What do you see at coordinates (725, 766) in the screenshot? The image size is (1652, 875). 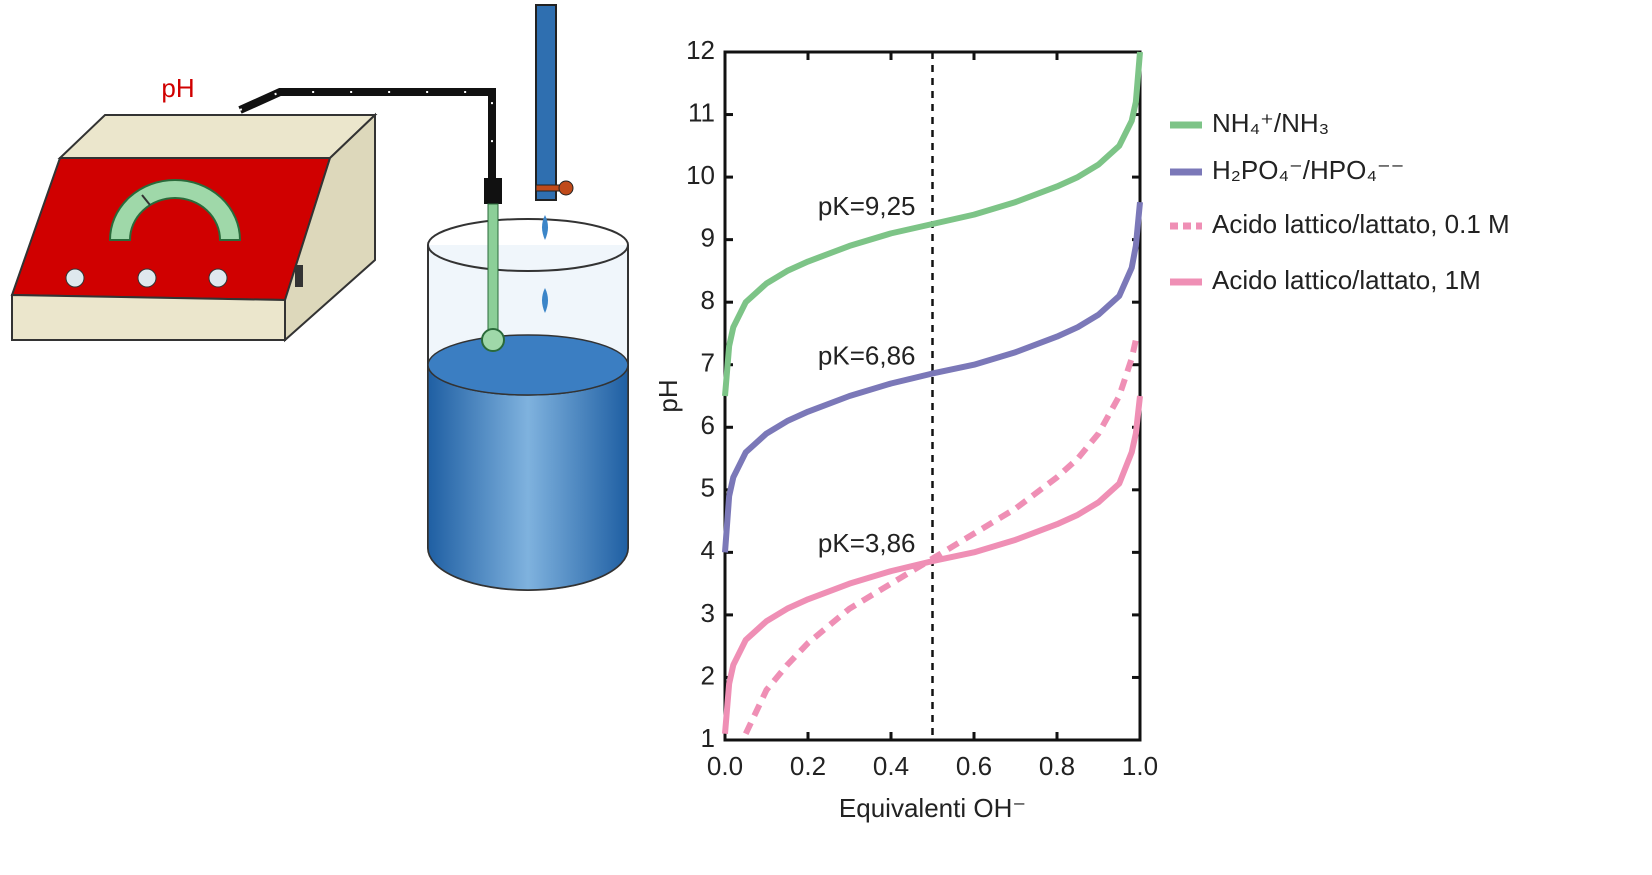 I see `x-tick-label: 0.0` at bounding box center [725, 766].